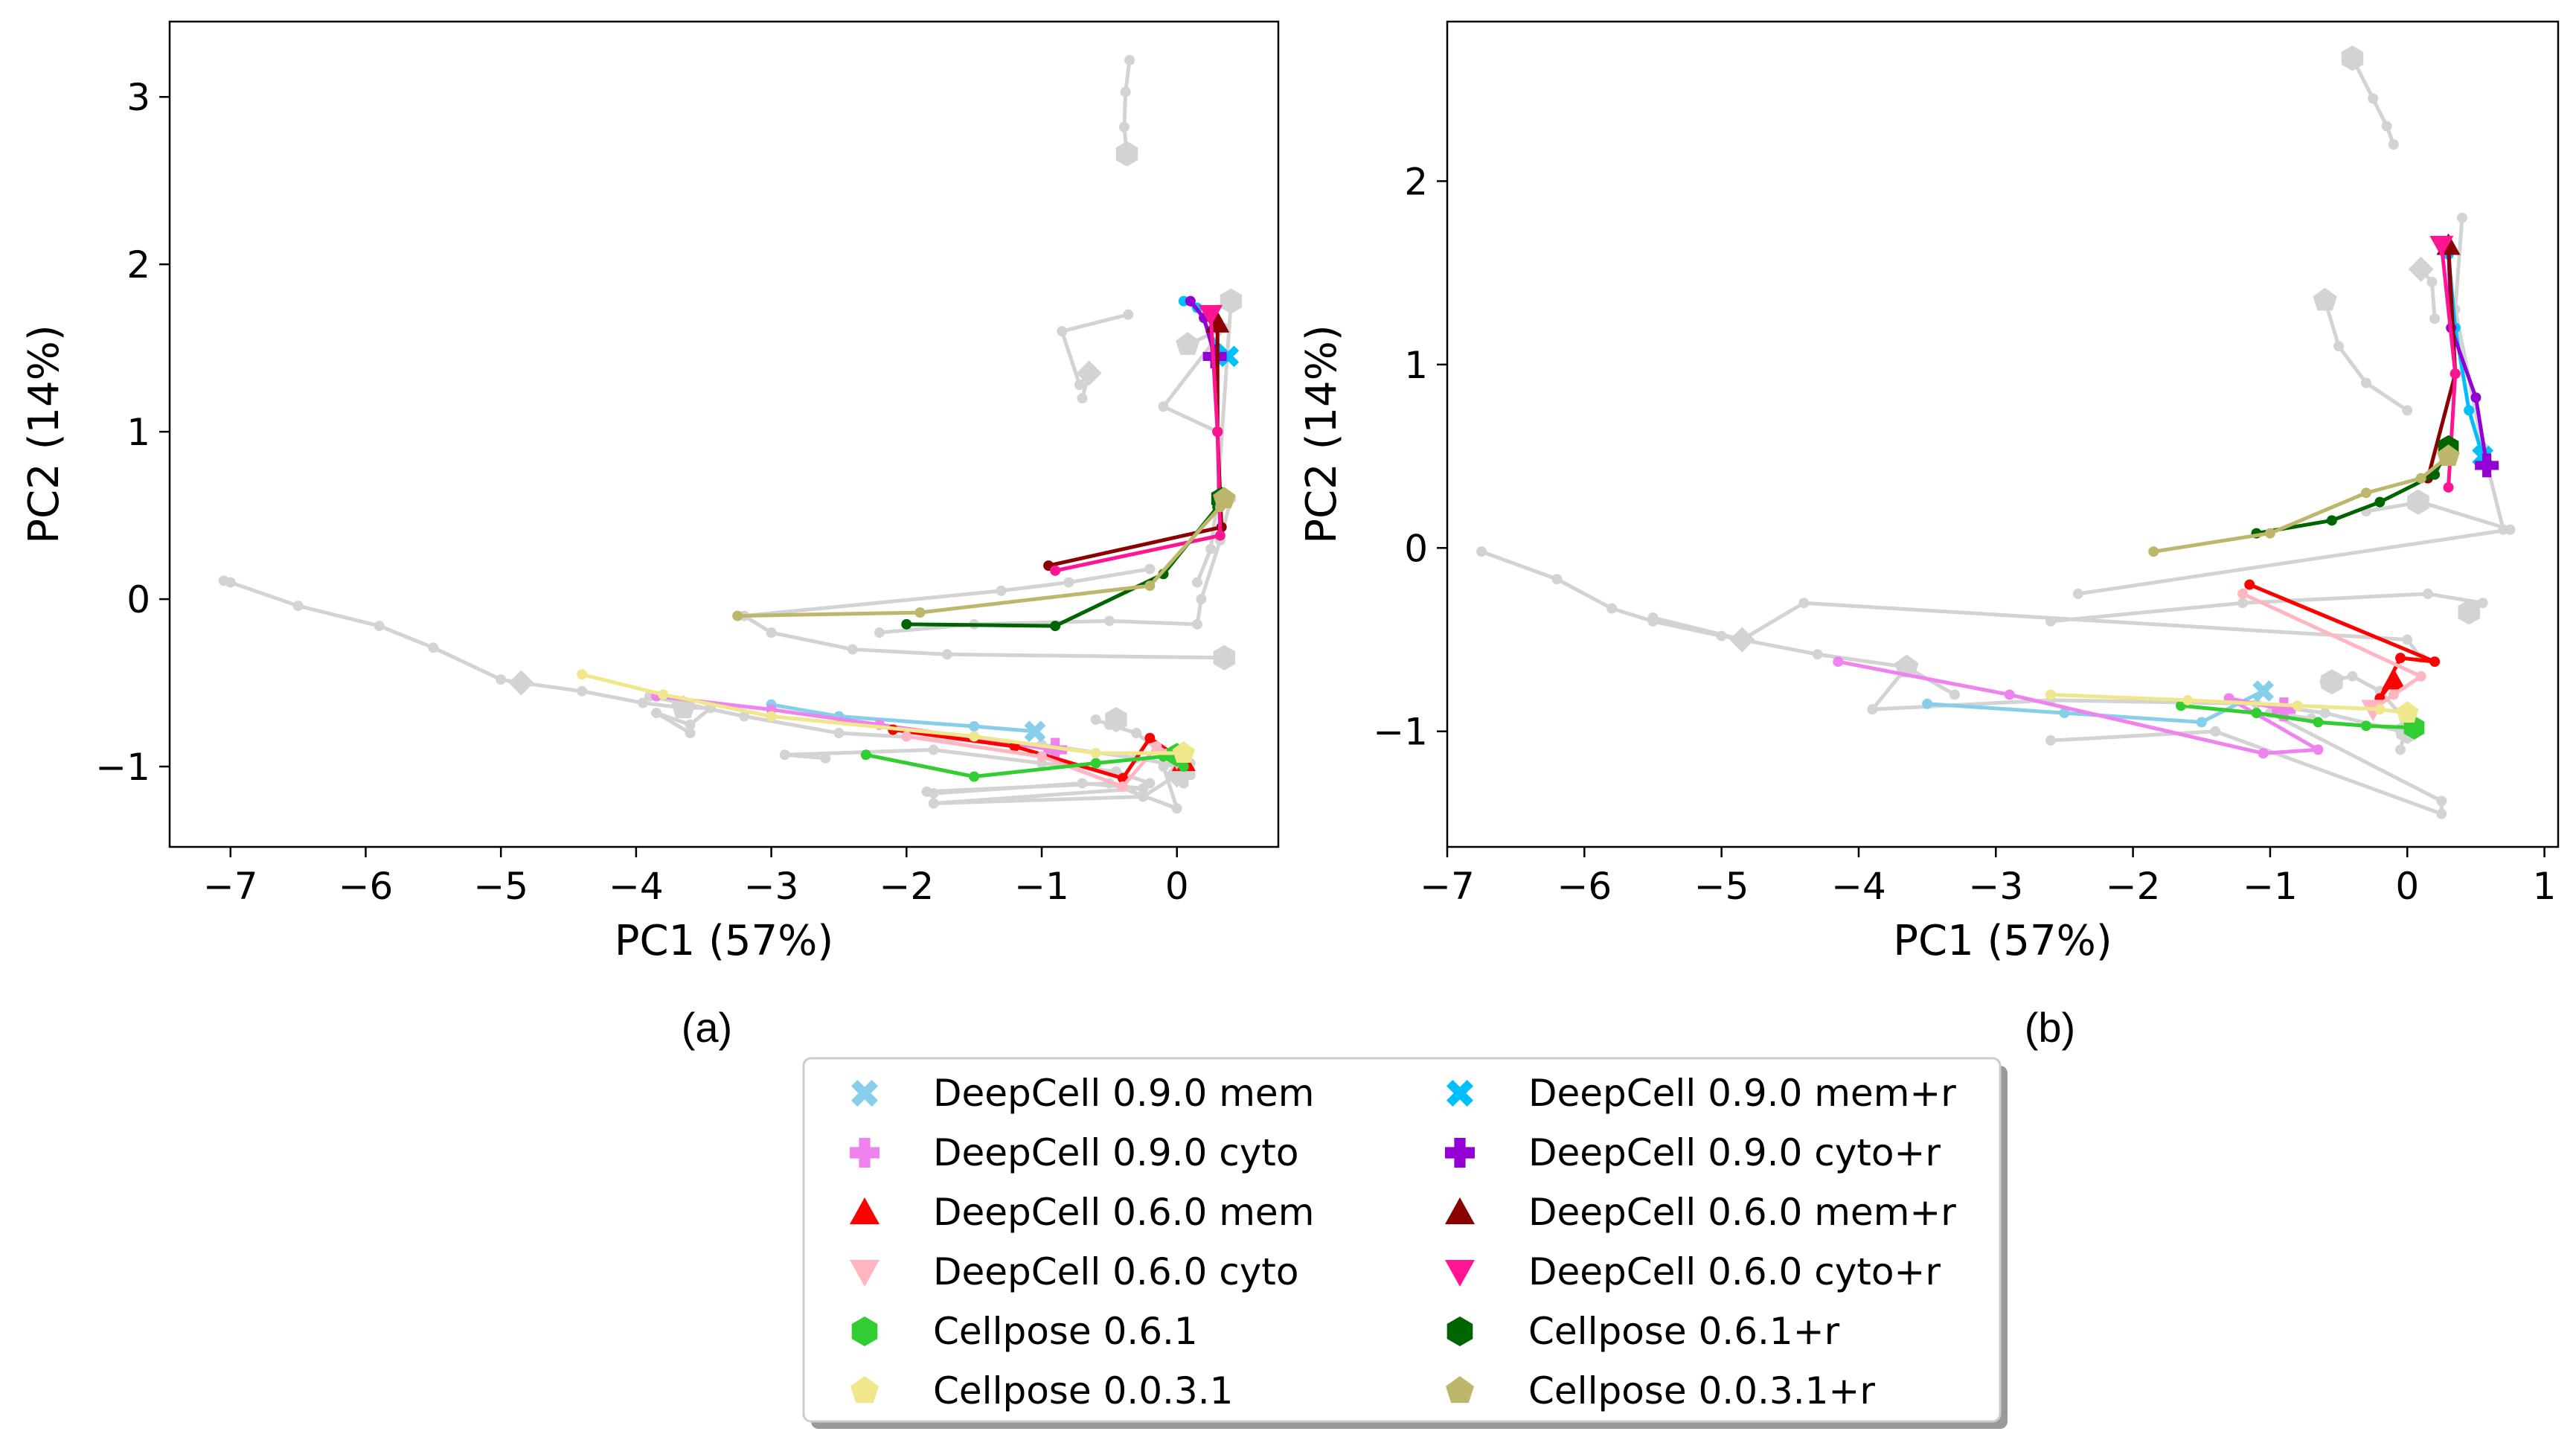  What do you see at coordinates (864, 1331) in the screenshot?
I see `hexagon-icon` at bounding box center [864, 1331].